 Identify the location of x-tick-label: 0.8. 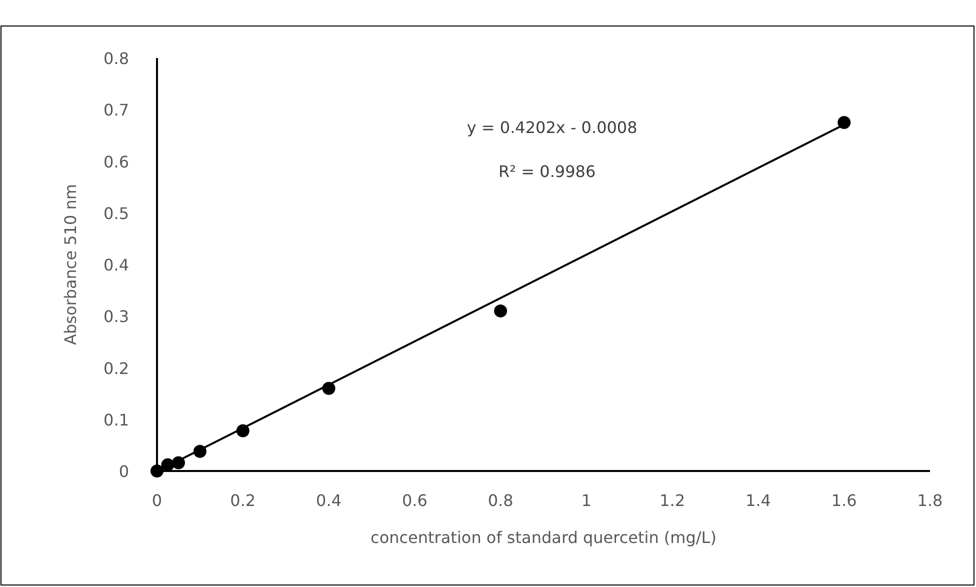
(501, 500).